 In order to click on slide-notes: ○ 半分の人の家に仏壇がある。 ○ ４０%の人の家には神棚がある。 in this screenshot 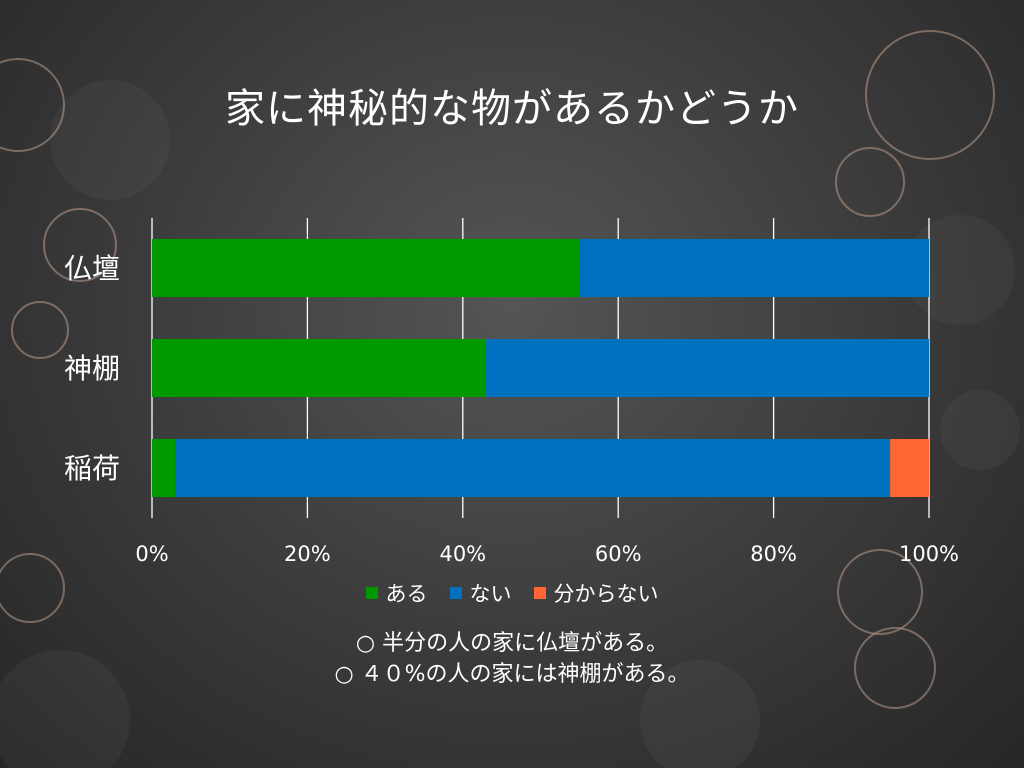, I will do `click(512, 659)`.